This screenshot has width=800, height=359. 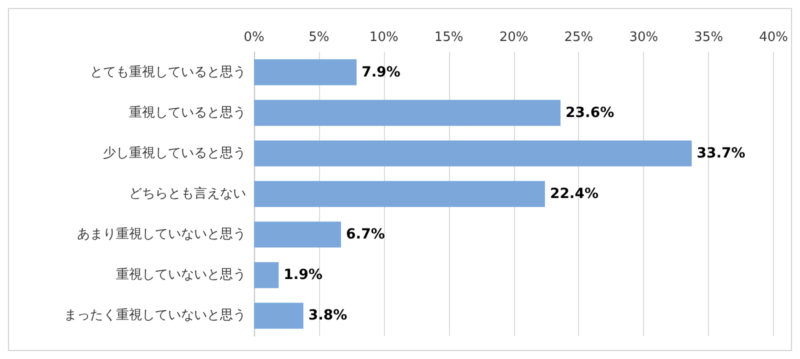 What do you see at coordinates (328, 316) in the screenshot?
I see `data-label: 3.8%` at bounding box center [328, 316].